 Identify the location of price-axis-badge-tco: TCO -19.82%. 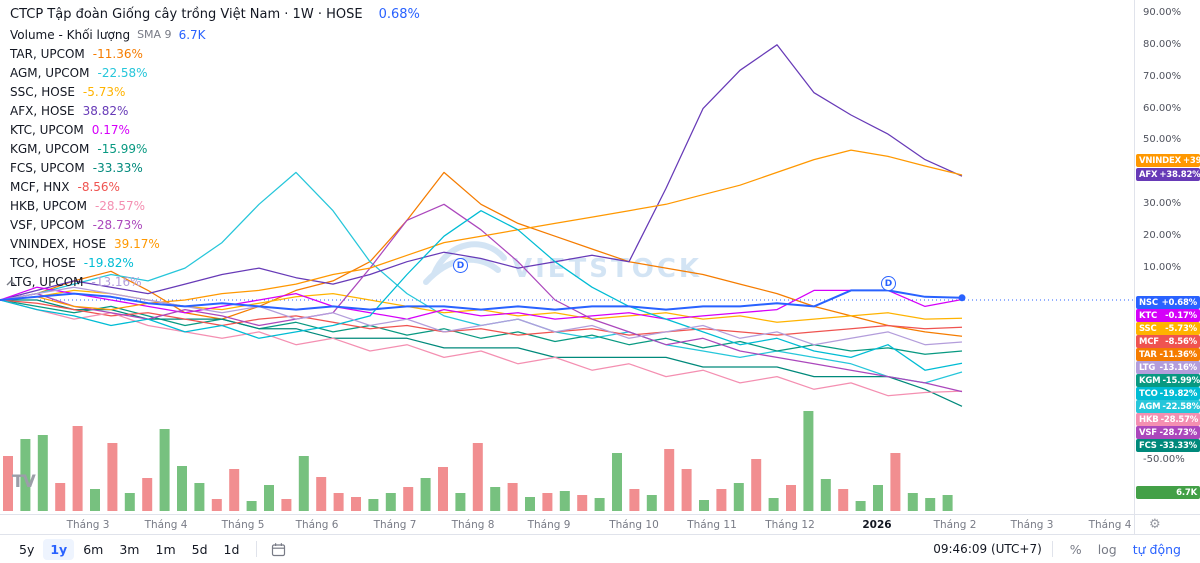
(1168, 393).